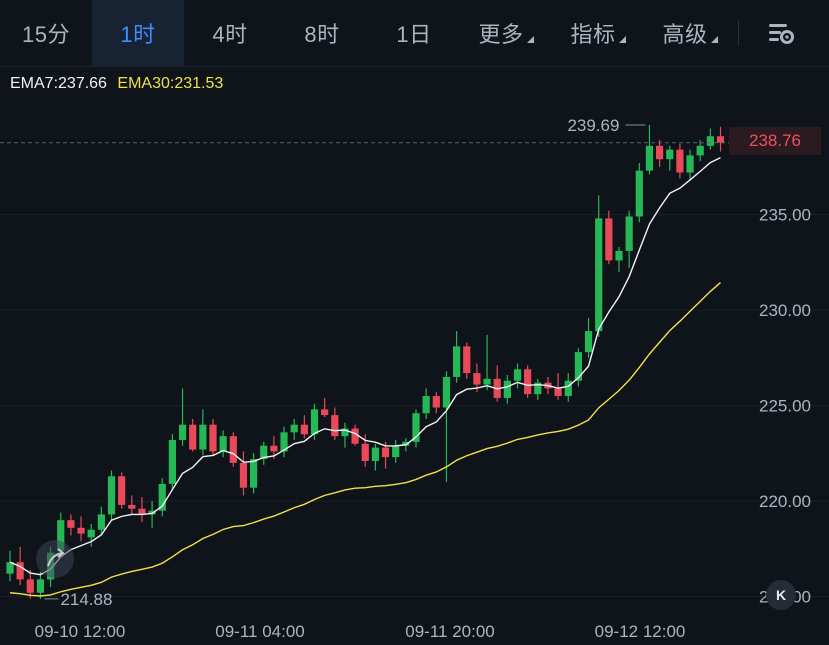 This screenshot has height=645, width=829. What do you see at coordinates (138, 33) in the screenshot?
I see `tab-1h: 1时` at bounding box center [138, 33].